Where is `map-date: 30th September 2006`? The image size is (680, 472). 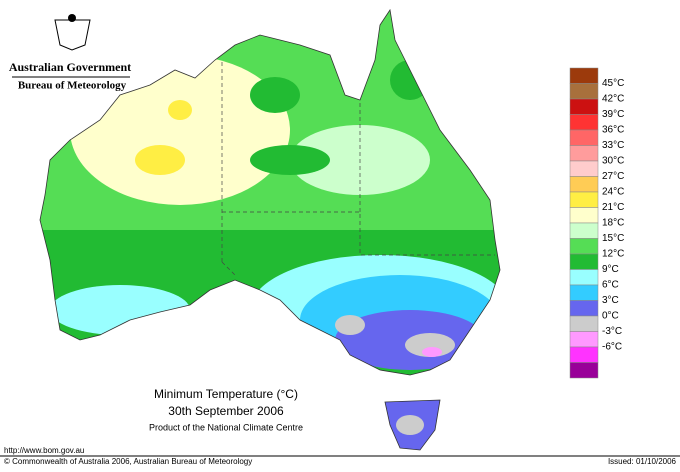 map-date: 30th September 2006 is located at coordinates (226, 411).